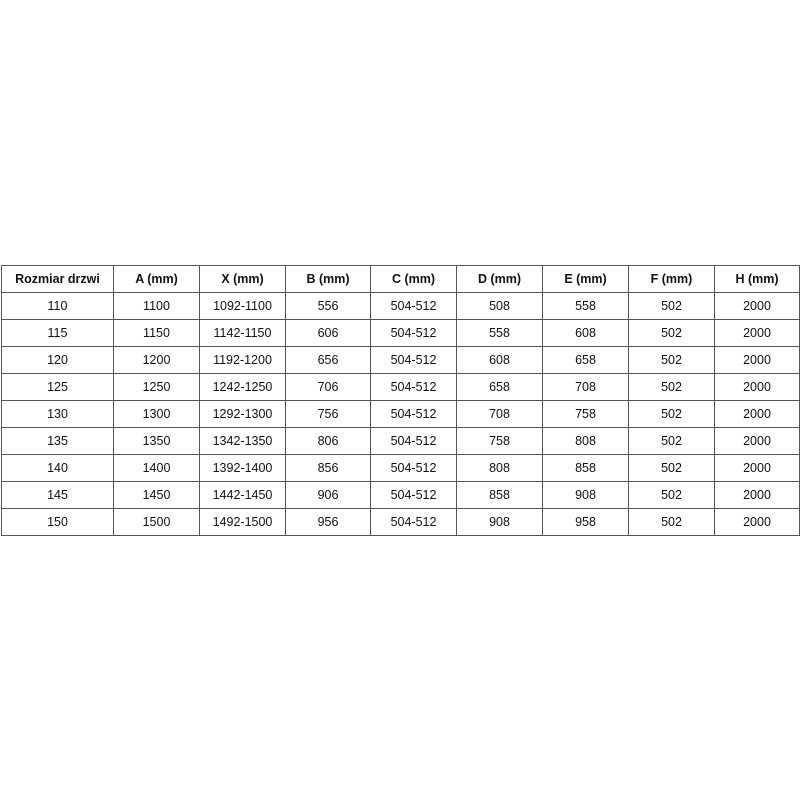  I want to click on table-cell: 508, so click(499, 306).